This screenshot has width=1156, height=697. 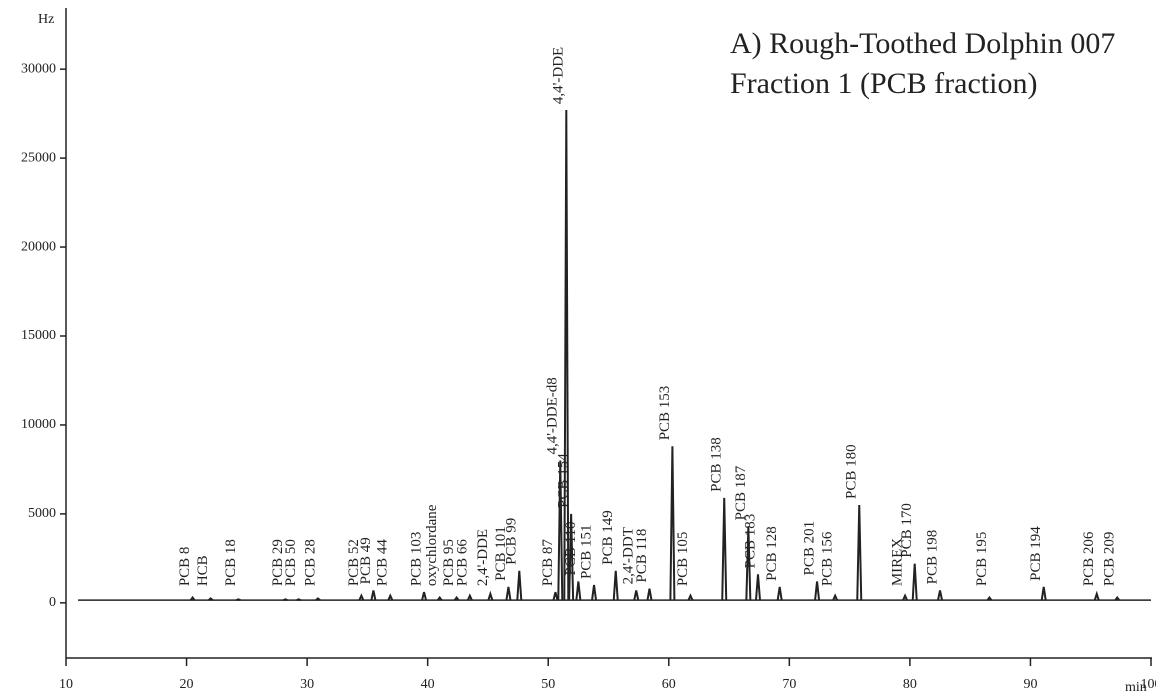 I want to click on y-tick-label: 10000, so click(x=38, y=424).